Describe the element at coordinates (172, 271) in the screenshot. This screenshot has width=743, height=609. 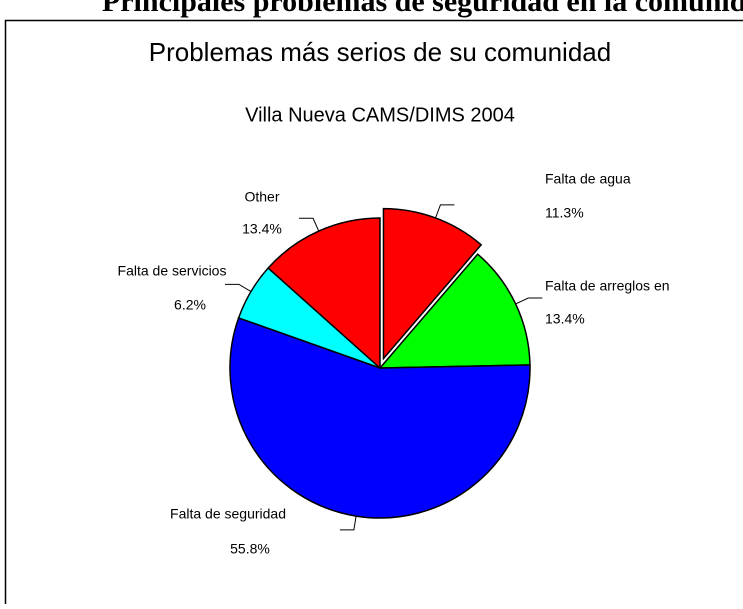
I see `slice-label: Falta de servicios` at that location.